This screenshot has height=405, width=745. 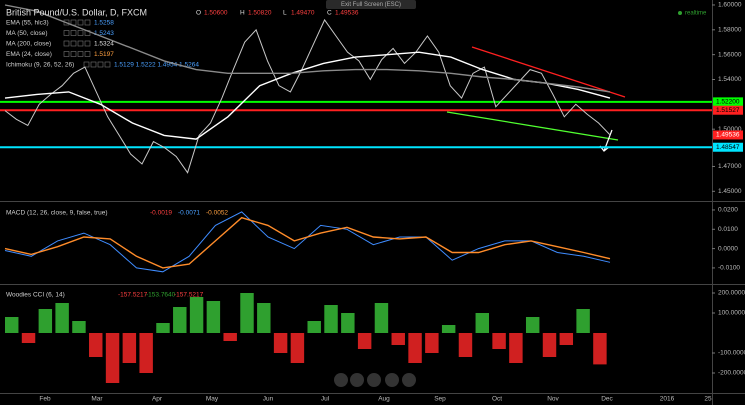 I want to click on ohlc-text: 1.50600, so click(x=216, y=13).